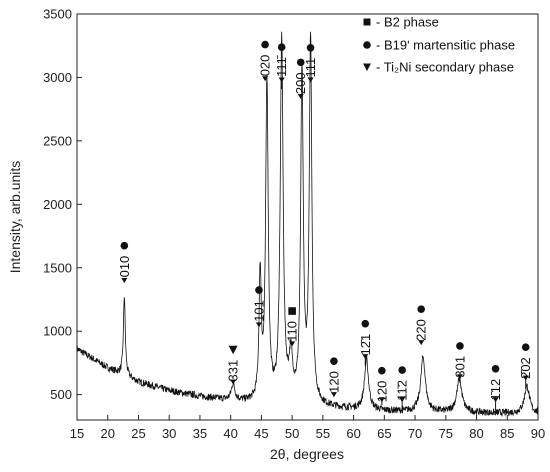 The image size is (550, 472). Describe the element at coordinates (538, 433) in the screenshot. I see `x-tick-label: 90` at that location.